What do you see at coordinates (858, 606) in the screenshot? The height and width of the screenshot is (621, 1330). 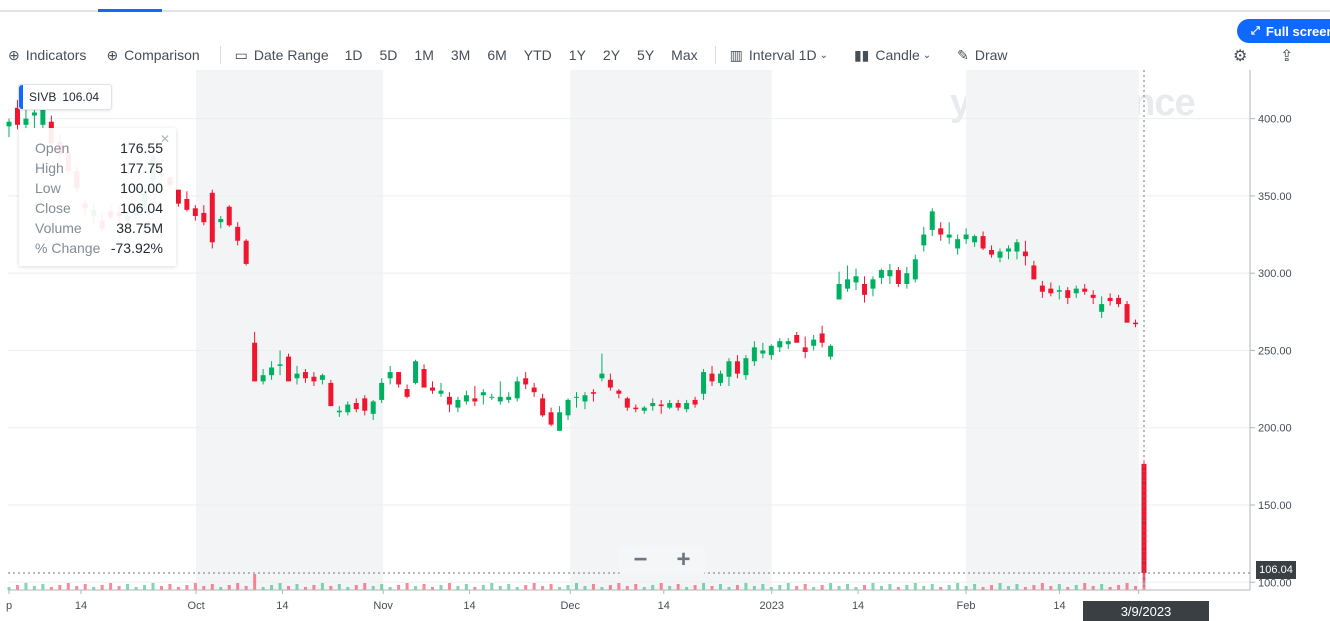 I see `x-tick-label: 14` at bounding box center [858, 606].